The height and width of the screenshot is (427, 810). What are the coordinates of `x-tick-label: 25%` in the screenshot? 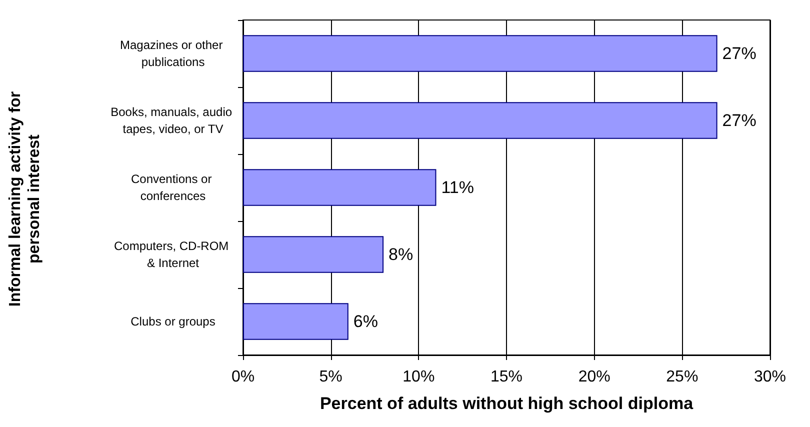 It's located at (682, 377).